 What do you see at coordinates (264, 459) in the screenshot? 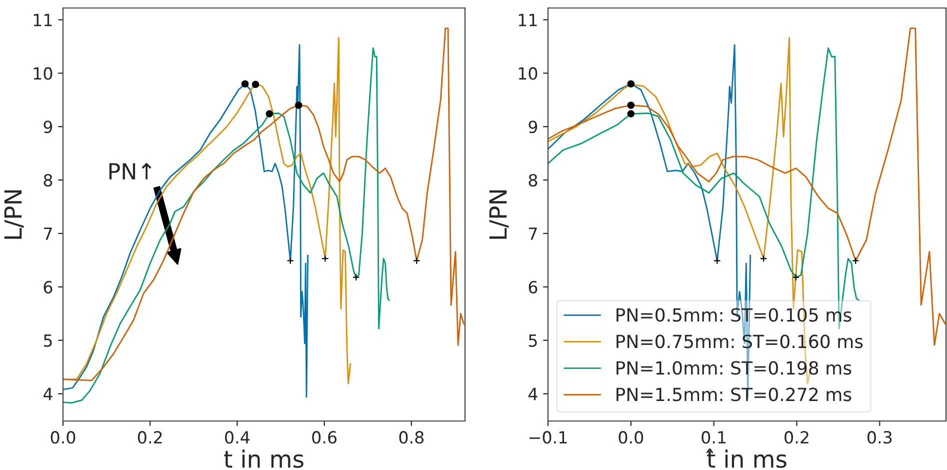
I see `x-axis-title: t in ms` at bounding box center [264, 459].